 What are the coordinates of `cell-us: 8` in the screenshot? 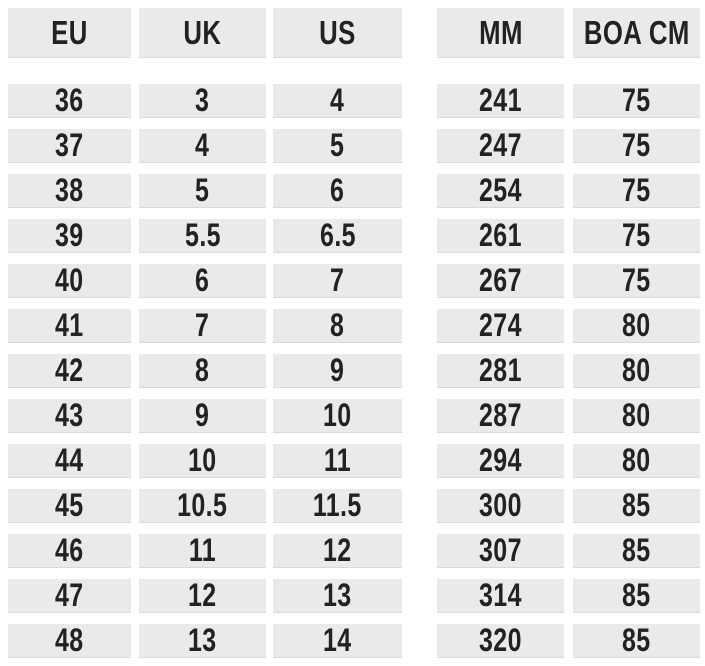 It's located at (337, 325).